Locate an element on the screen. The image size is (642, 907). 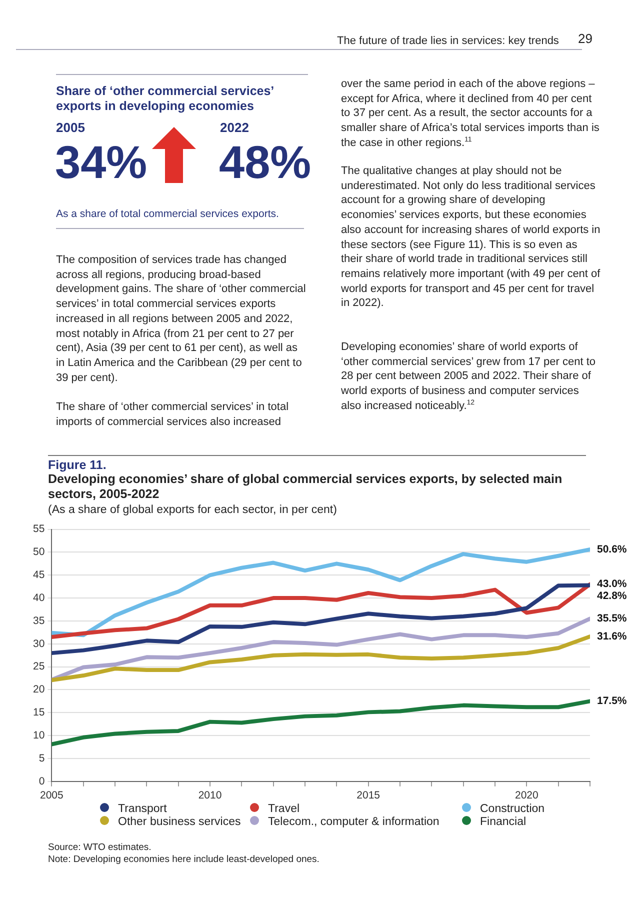
legend-label: Other business services is located at coordinates (179, 822).